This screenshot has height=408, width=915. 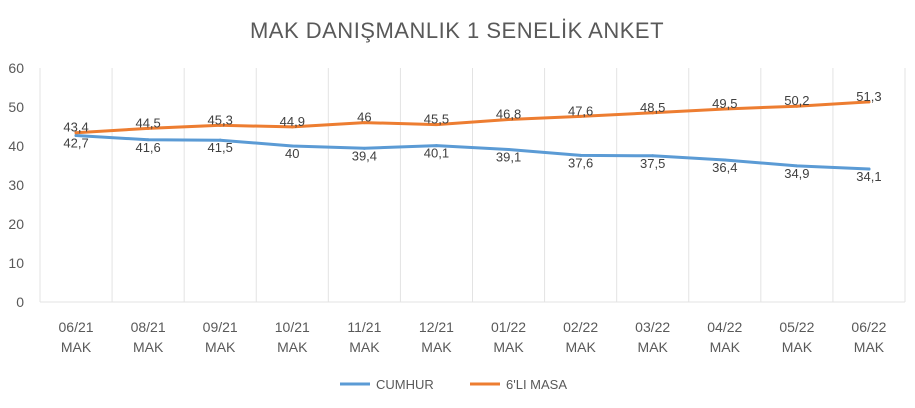 I want to click on data-label: 43,4, so click(x=75, y=127).